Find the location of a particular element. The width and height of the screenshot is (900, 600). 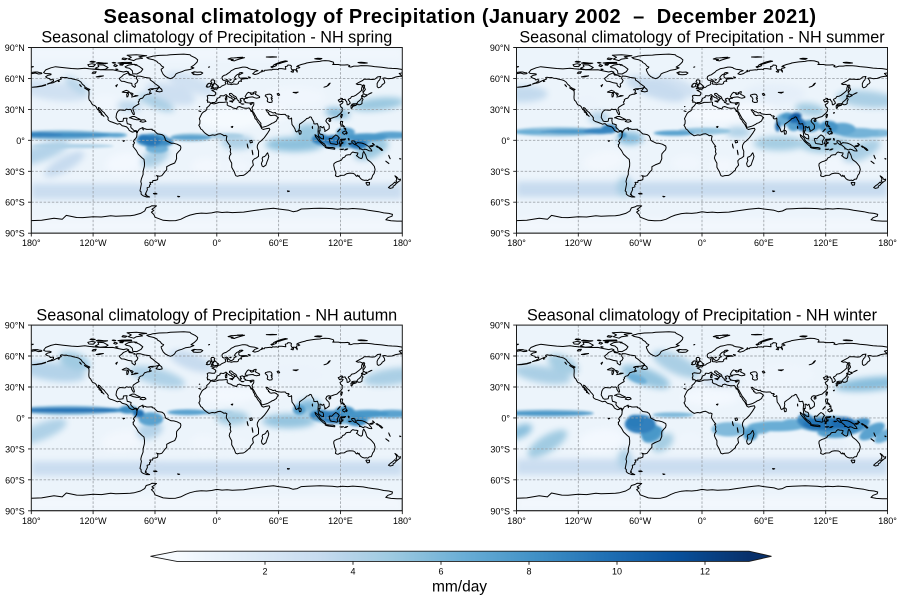

svg-text: 2 is located at coordinates (264, 572).